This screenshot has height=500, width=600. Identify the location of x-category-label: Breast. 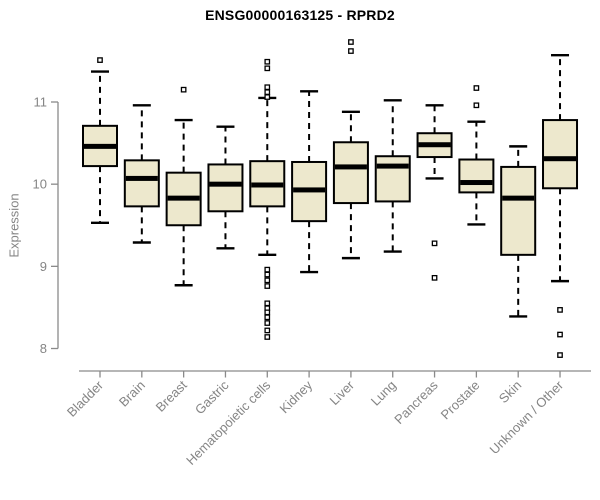
(171, 395).